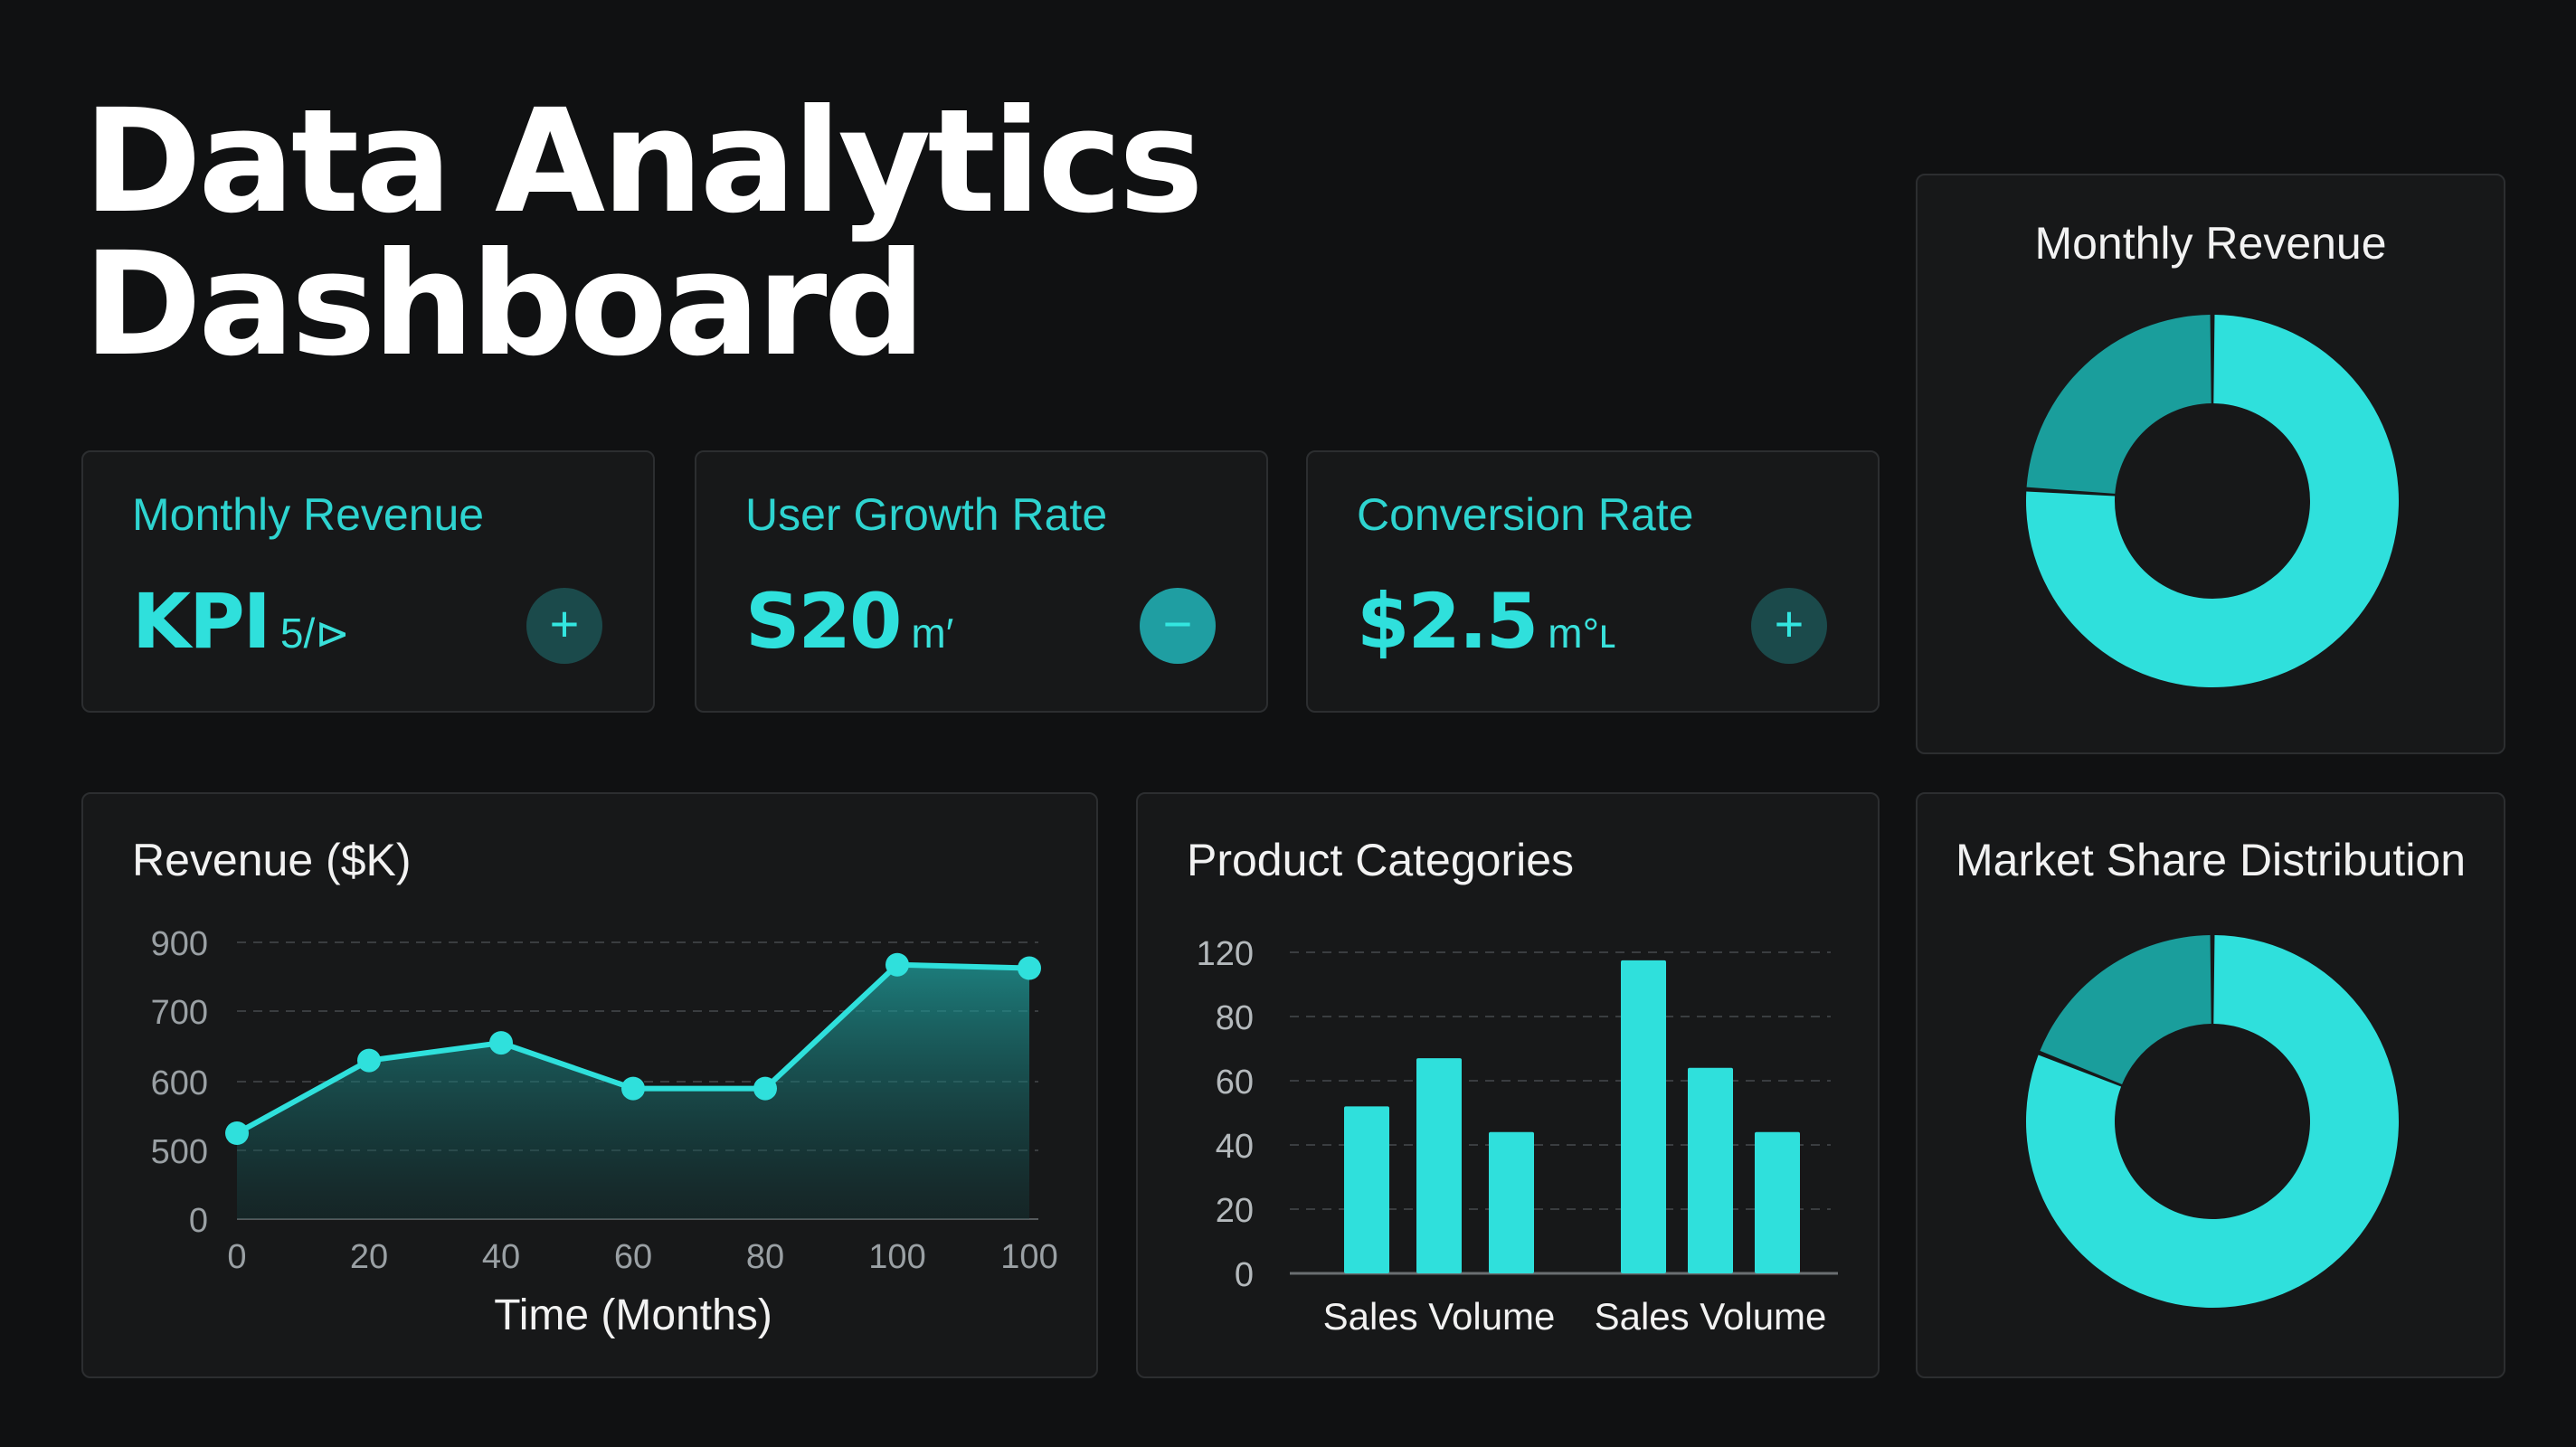 The width and height of the screenshot is (2576, 1447). I want to click on kpi-value-main: KPI, so click(202, 621).